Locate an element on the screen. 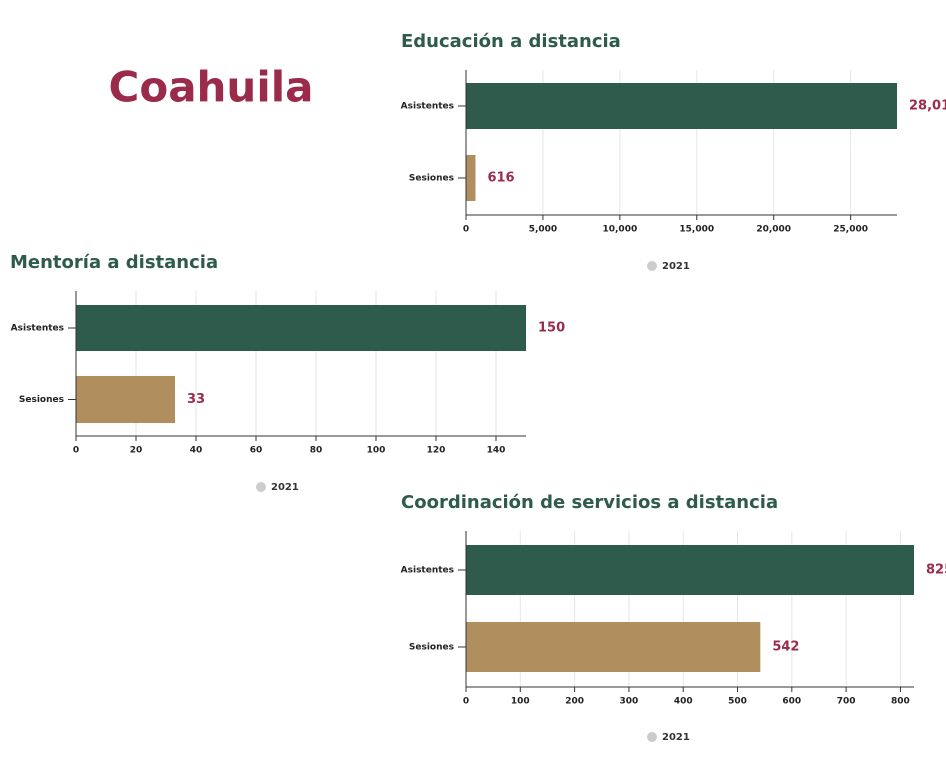  value-label: 542 is located at coordinates (785, 647).